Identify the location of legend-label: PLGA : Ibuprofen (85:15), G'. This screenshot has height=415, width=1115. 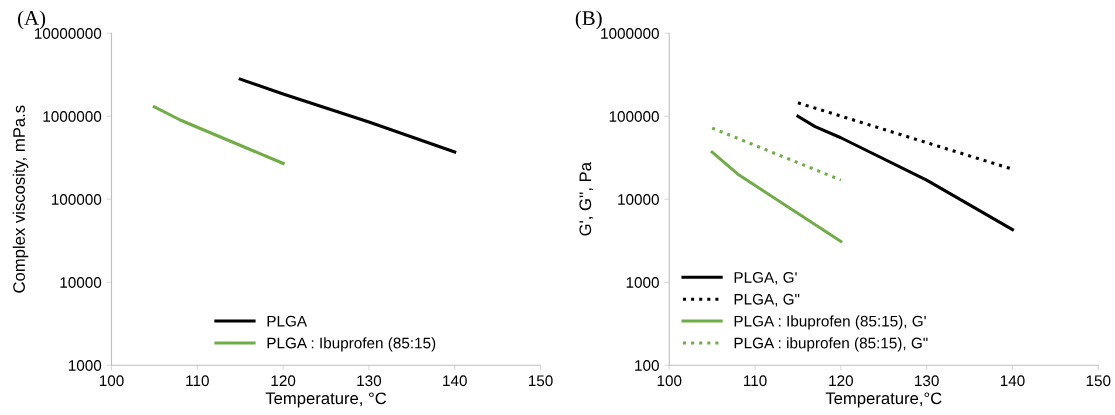
(830, 322).